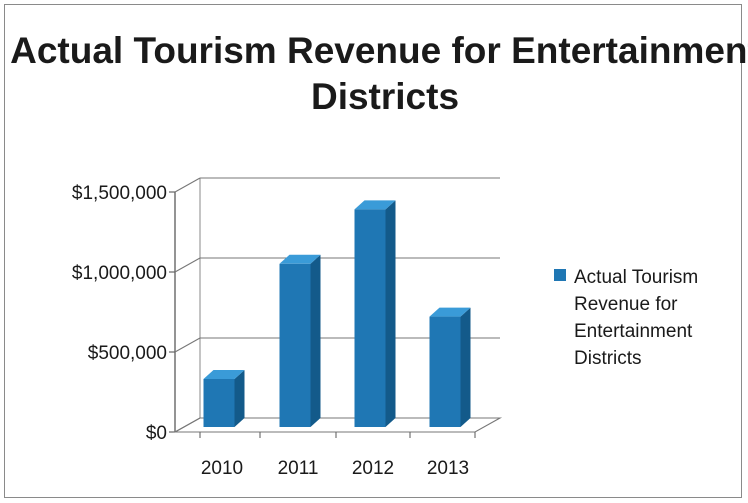  What do you see at coordinates (298, 468) in the screenshot?
I see `x-tick-label: 2011` at bounding box center [298, 468].